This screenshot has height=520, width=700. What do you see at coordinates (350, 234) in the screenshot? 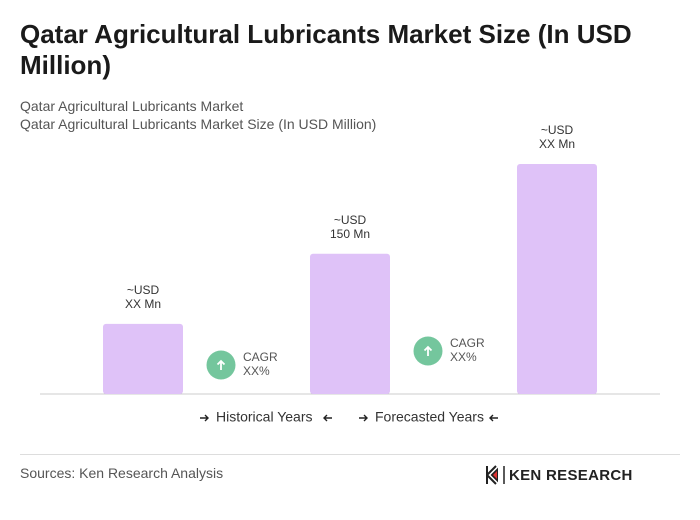
I see `value-label: 150 Mn` at bounding box center [350, 234].